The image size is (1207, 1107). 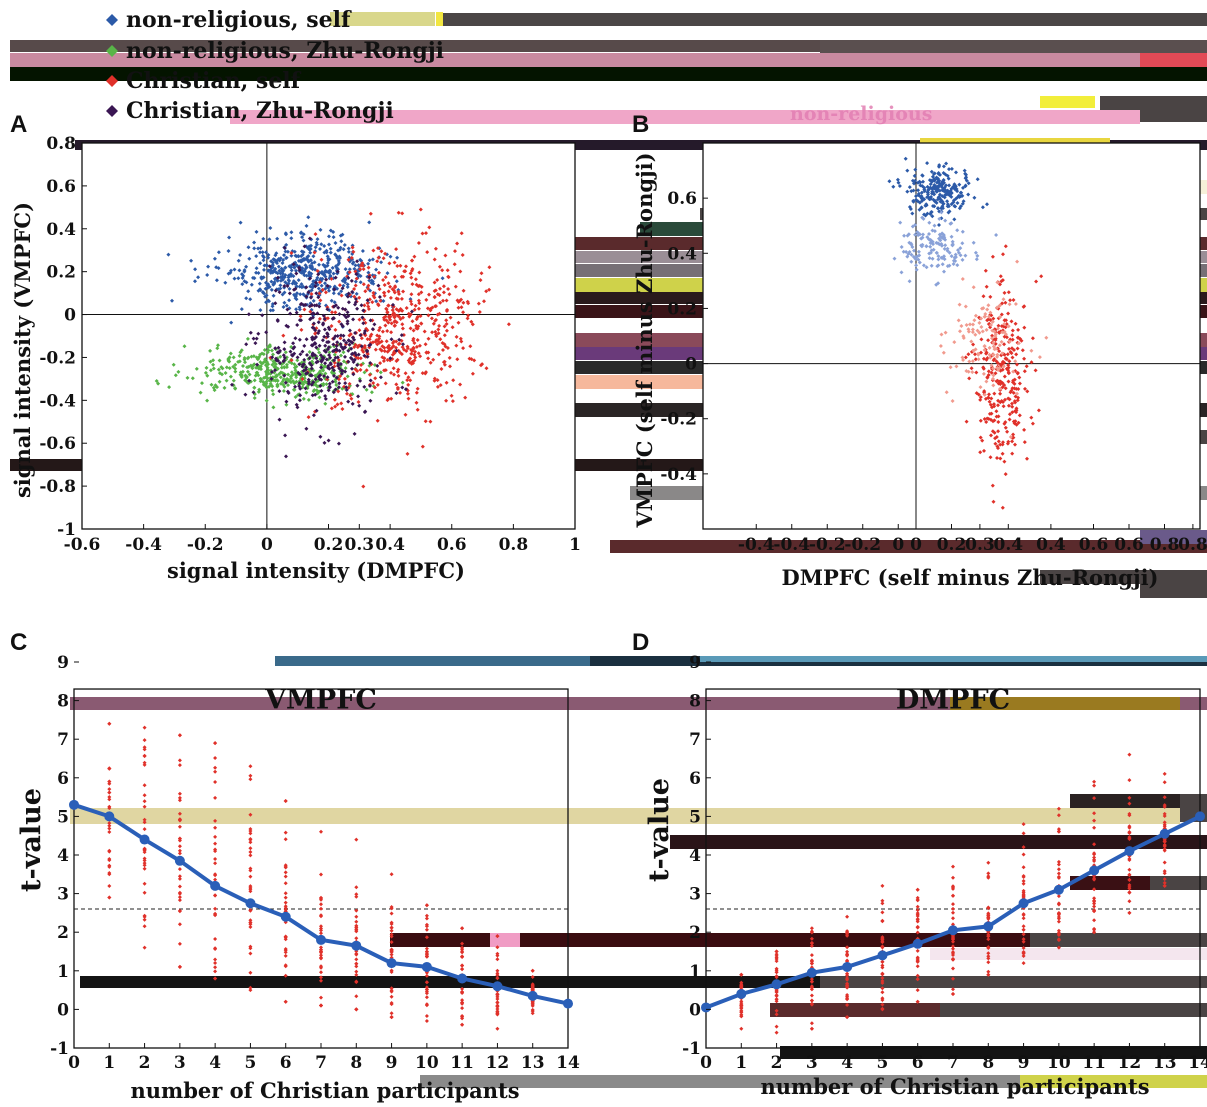 I want to click on y-tick-label: 1, so click(x=63, y=972).